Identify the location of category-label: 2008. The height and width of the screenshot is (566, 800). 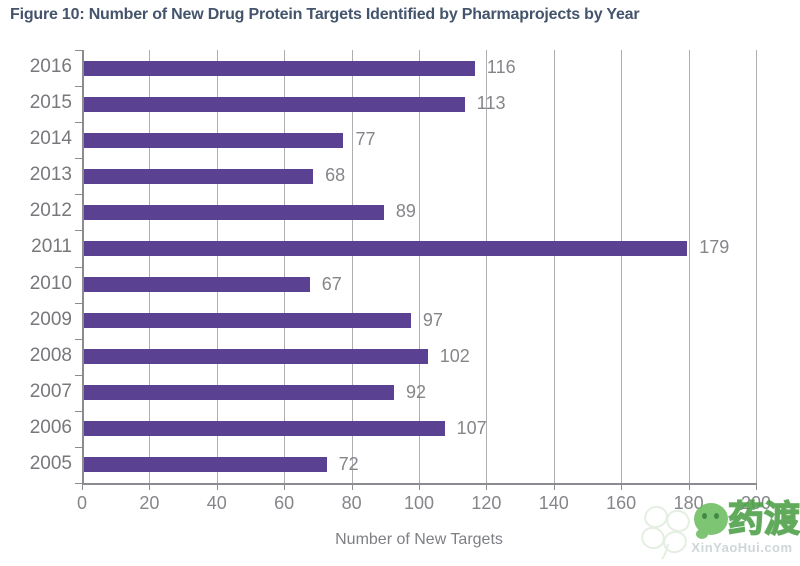
(50, 355).